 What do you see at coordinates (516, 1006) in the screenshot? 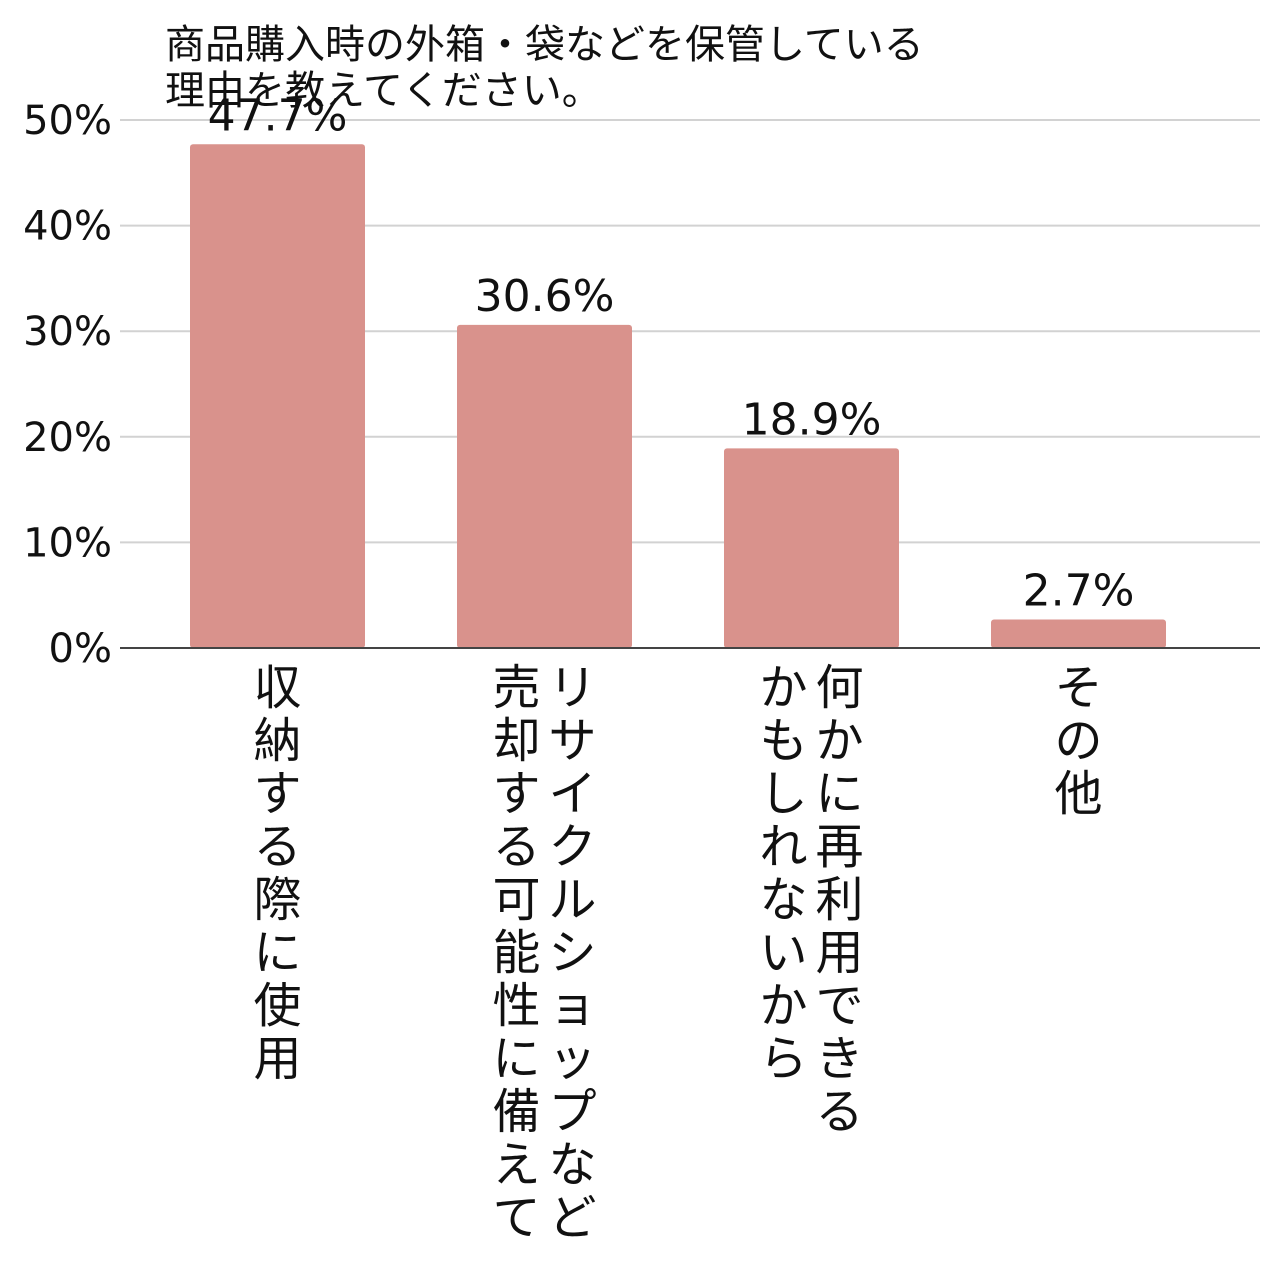
I see `category-label-char: 性` at bounding box center [516, 1006].